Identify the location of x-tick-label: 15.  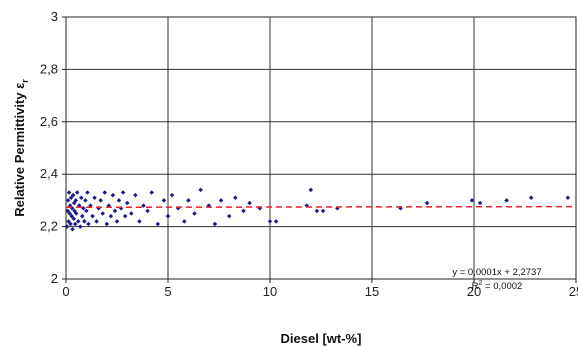
(372, 291).